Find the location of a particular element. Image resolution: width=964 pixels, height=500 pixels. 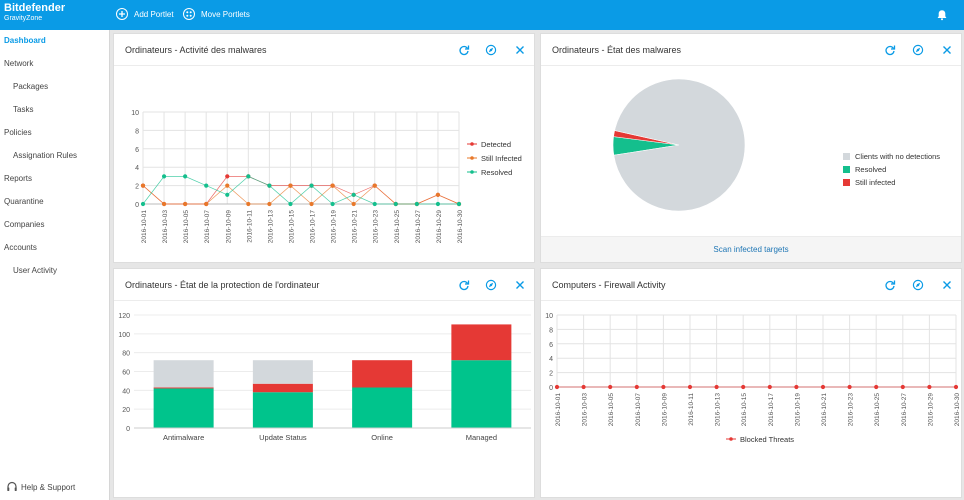

headset-icon is located at coordinates (12, 486).